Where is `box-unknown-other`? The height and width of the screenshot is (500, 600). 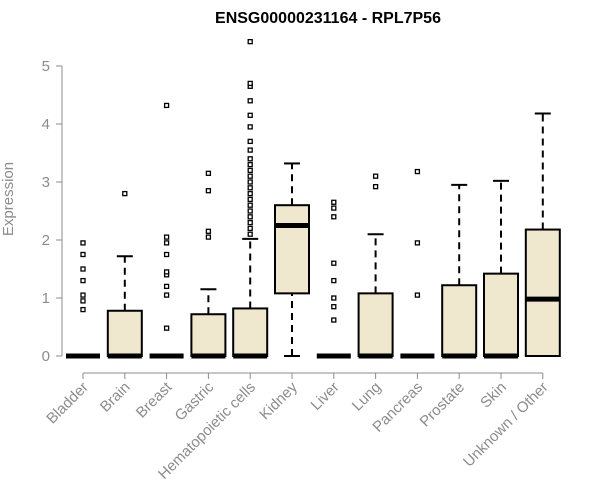
box-unknown-other is located at coordinates (542, 234).